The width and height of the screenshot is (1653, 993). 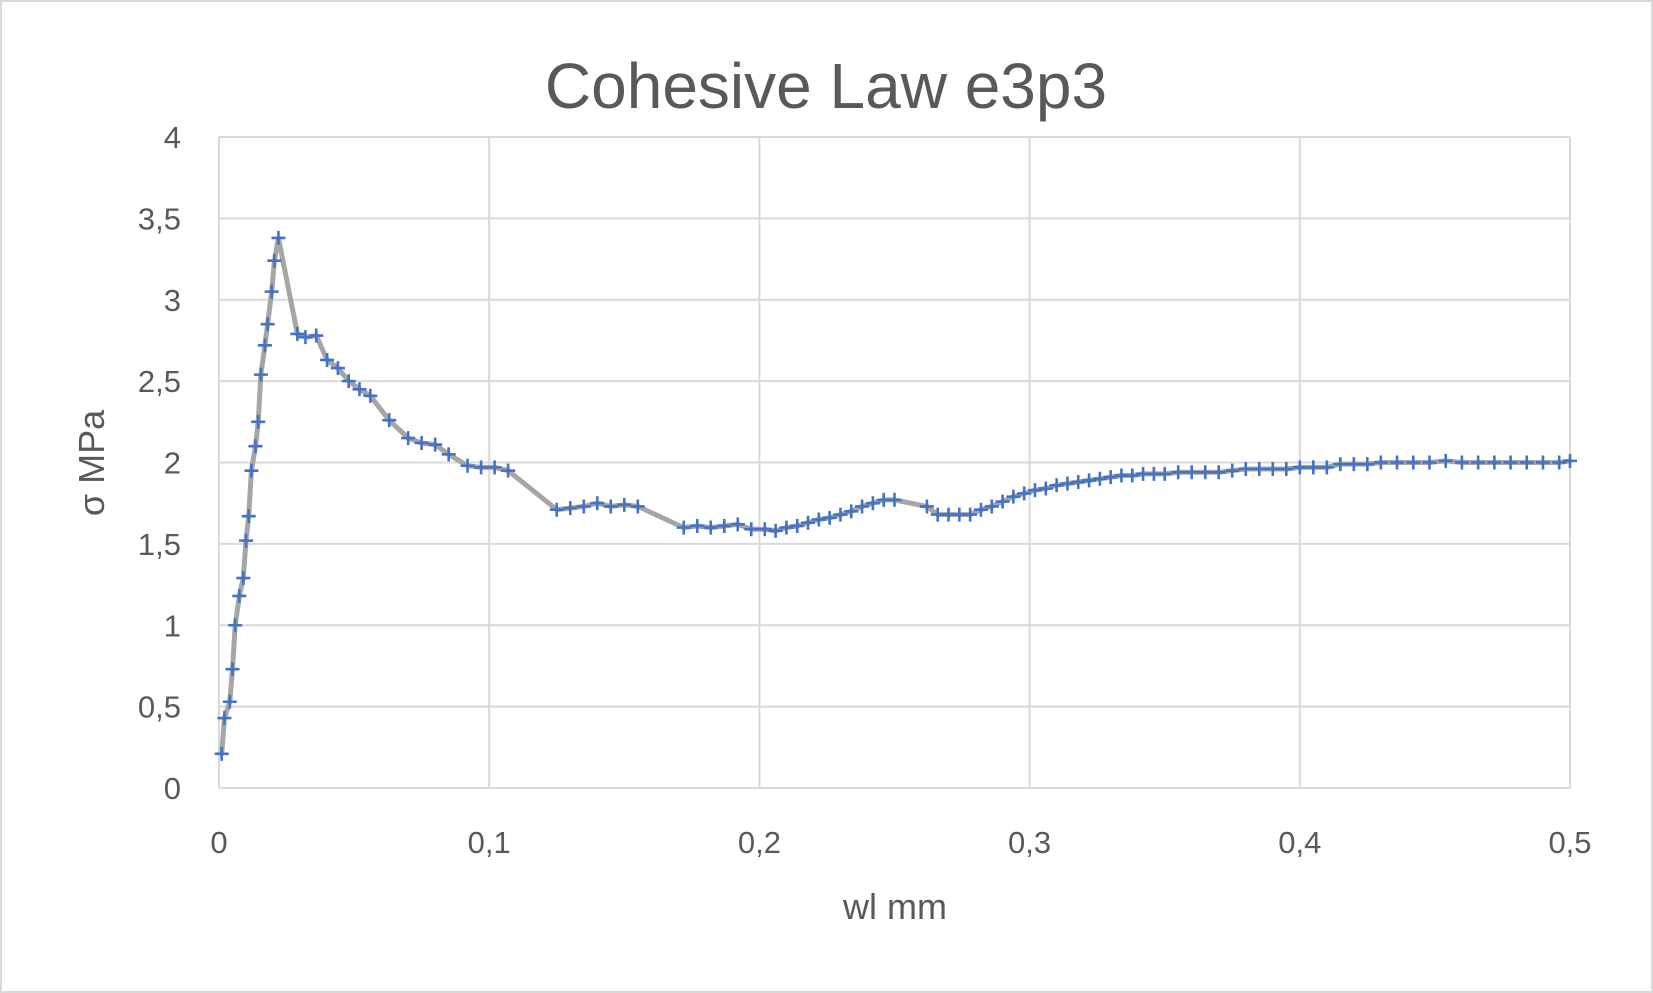 What do you see at coordinates (159, 707) in the screenshot?
I see `y-tick-label: 0,5` at bounding box center [159, 707].